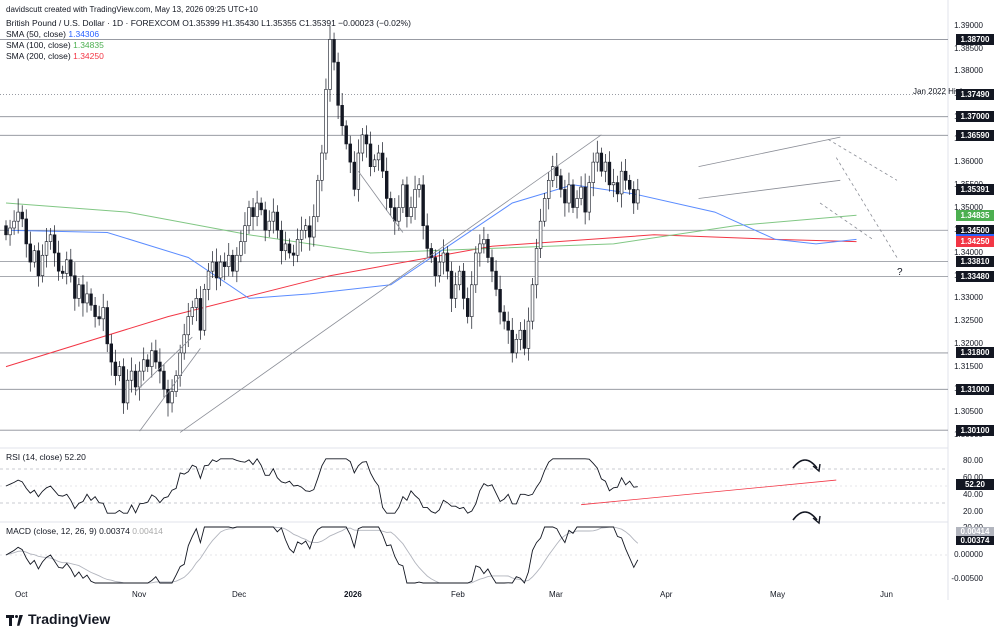  I want to click on price-badge: 1.34835, so click(975, 215).